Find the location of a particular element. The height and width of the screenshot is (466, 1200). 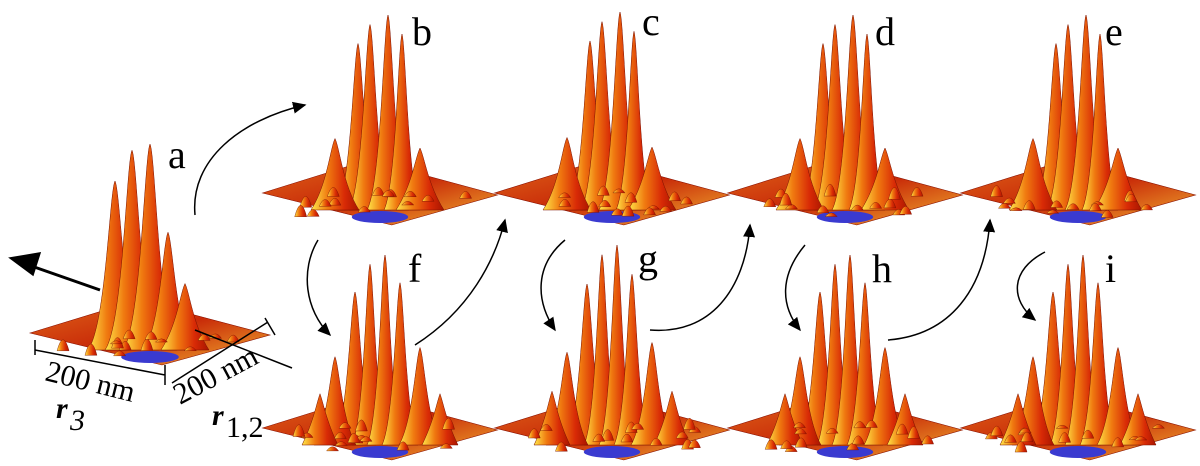

panel-label: i is located at coordinates (1110, 268).